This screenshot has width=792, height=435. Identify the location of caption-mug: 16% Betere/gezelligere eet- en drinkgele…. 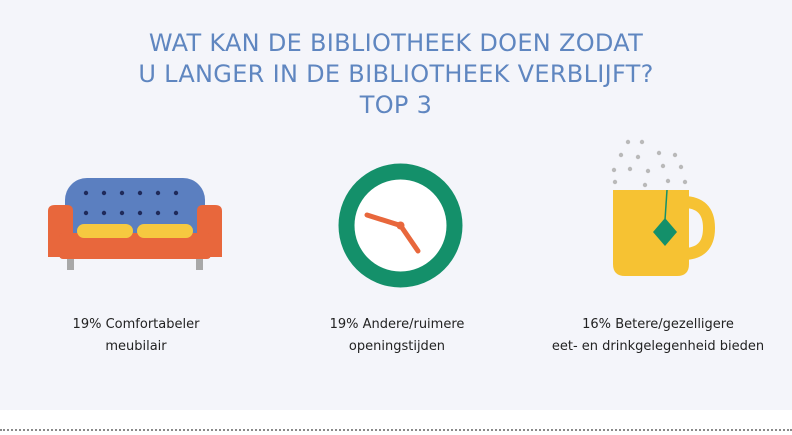
(658, 336).